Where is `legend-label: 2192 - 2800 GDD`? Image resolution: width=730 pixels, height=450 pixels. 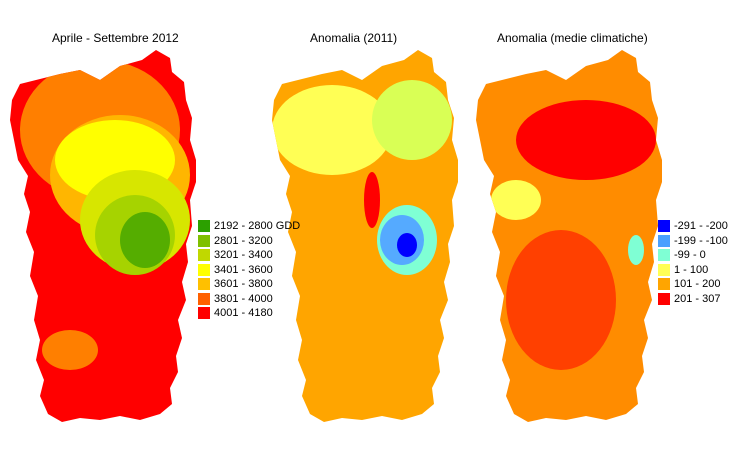
legend-label: 2192 - 2800 GDD is located at coordinates (257, 226).